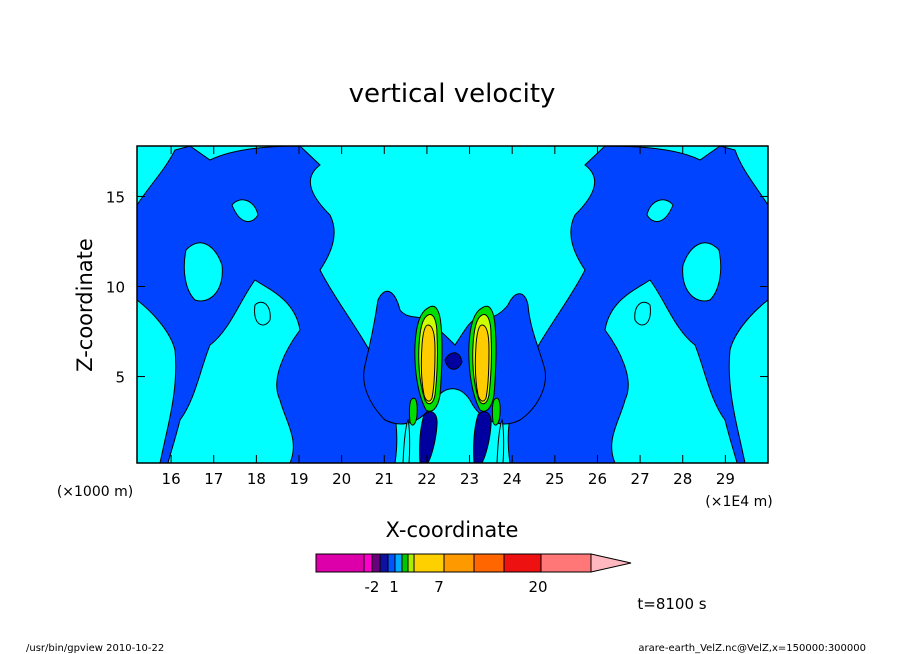 Image resolution: width=904 pixels, height=654 pixels. Describe the element at coordinates (738, 502) in the screenshot. I see `x-unit-label: (×1E4 m)` at that location.